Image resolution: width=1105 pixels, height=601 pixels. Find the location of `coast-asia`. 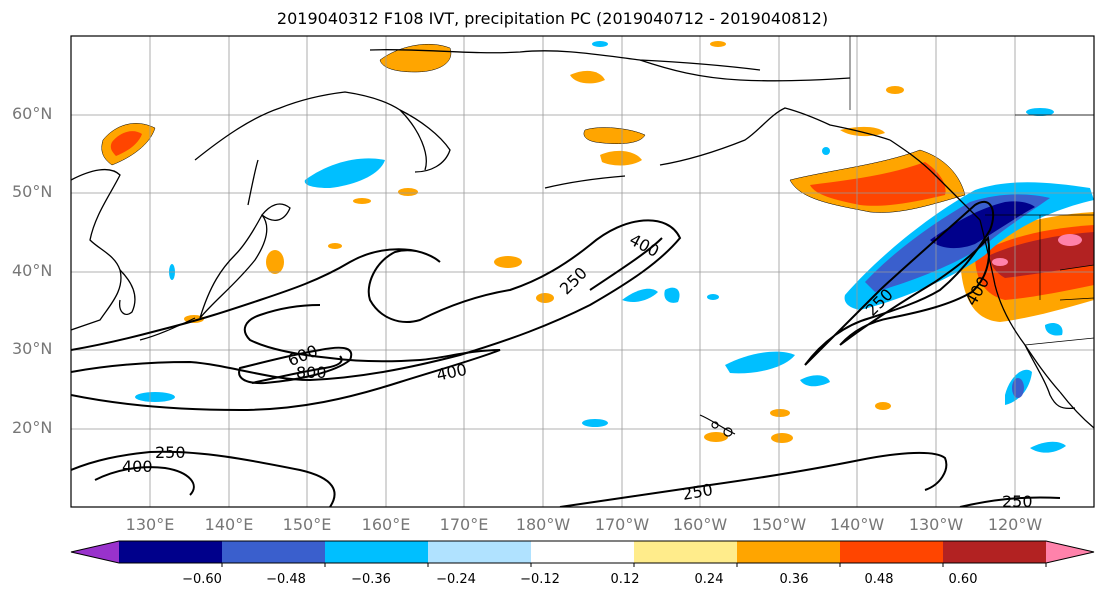

coast-asia is located at coordinates (96, 249).